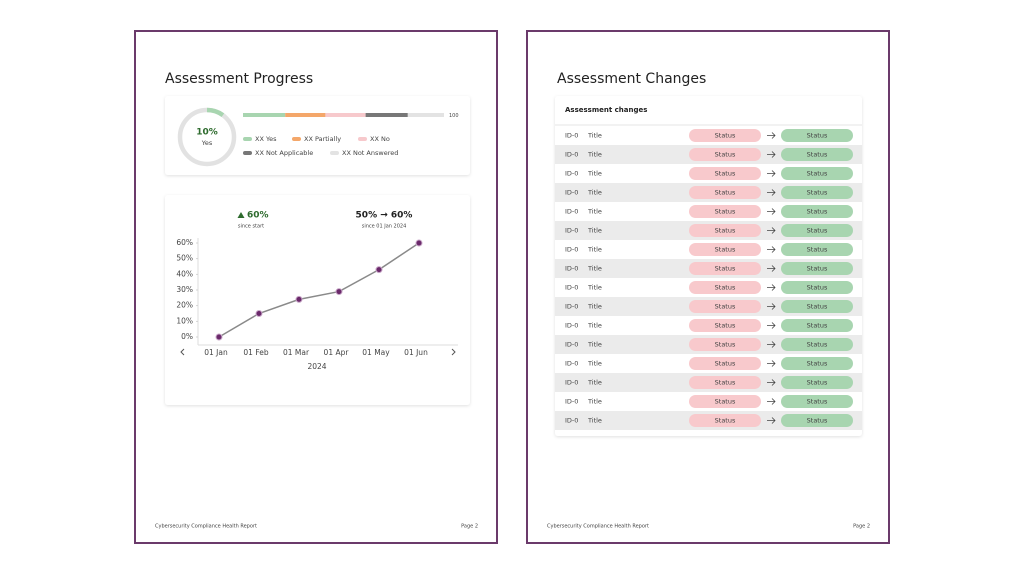 The width and height of the screenshot is (1024, 576). I want to click on page-title: Assessment Progress, so click(239, 79).